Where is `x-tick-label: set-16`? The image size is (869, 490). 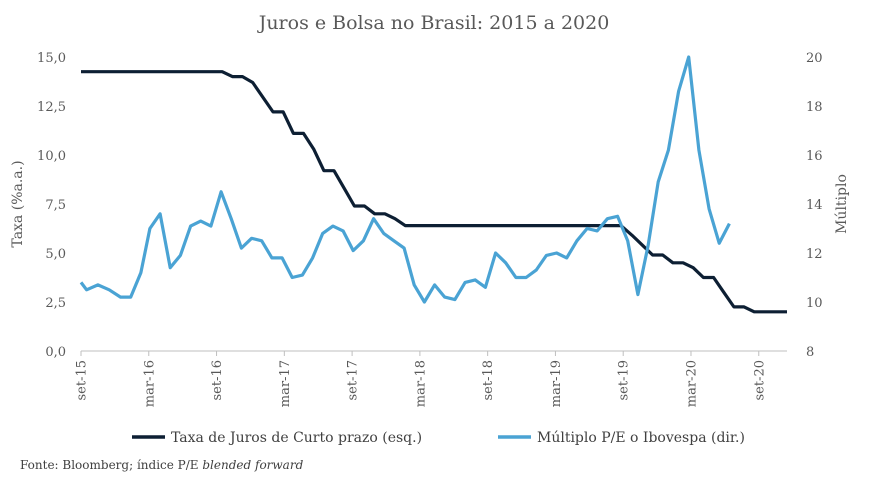 x-tick-label: set-16 is located at coordinates (217, 380).